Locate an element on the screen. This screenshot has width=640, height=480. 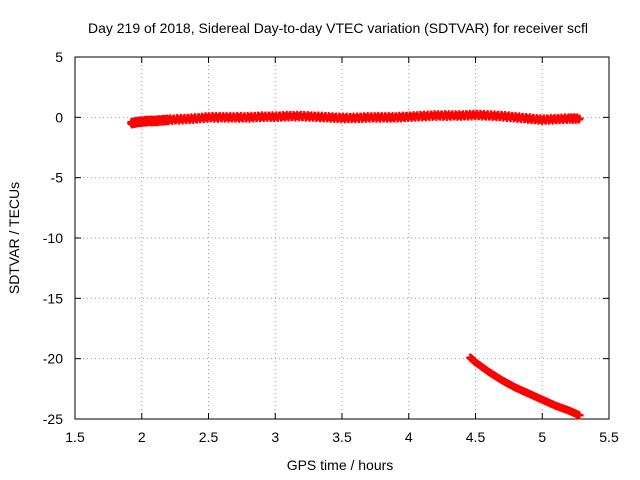
data-point-secondary is located at coordinates (579, 415).